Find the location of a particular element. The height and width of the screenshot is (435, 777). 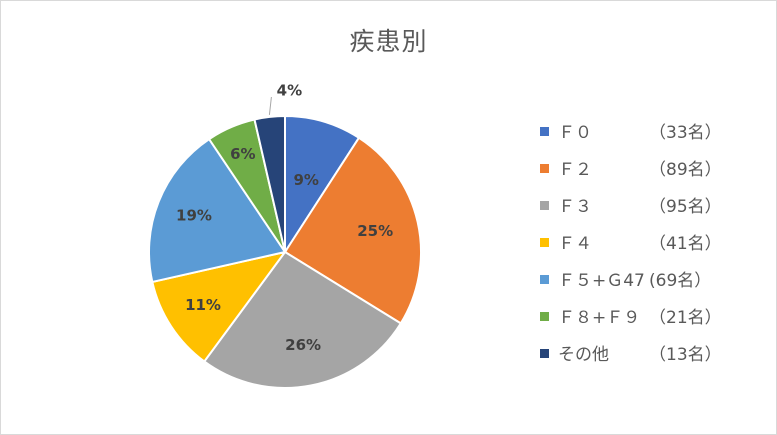

legend-item: その他 （13名） is located at coordinates (655, 358).